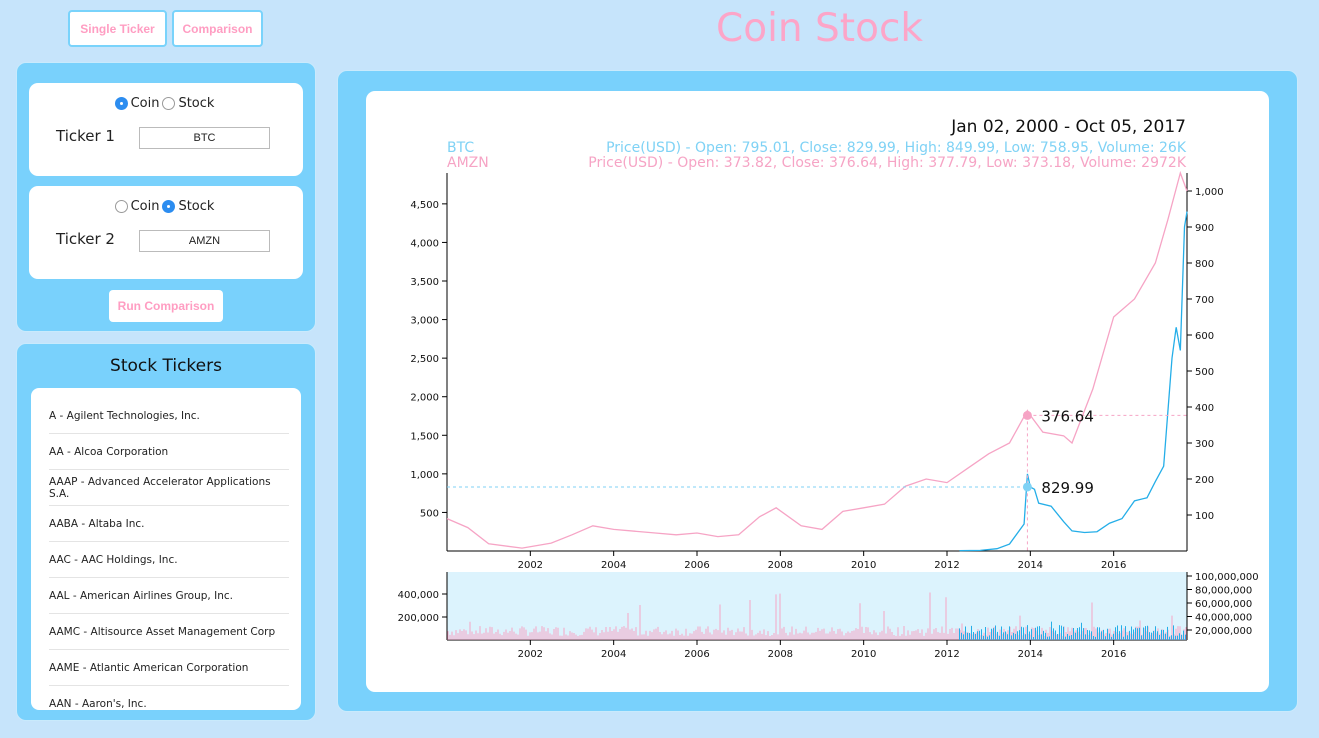 The image size is (1319, 738). Describe the element at coordinates (1223, 604) in the screenshot. I see `volume-right-tick-label: 60,000,000` at that location.